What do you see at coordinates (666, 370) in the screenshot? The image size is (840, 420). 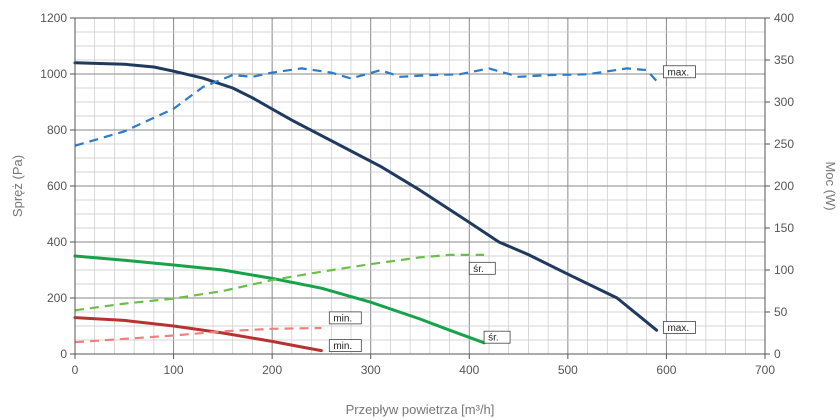 I see `x-tick-label: 600` at bounding box center [666, 370].